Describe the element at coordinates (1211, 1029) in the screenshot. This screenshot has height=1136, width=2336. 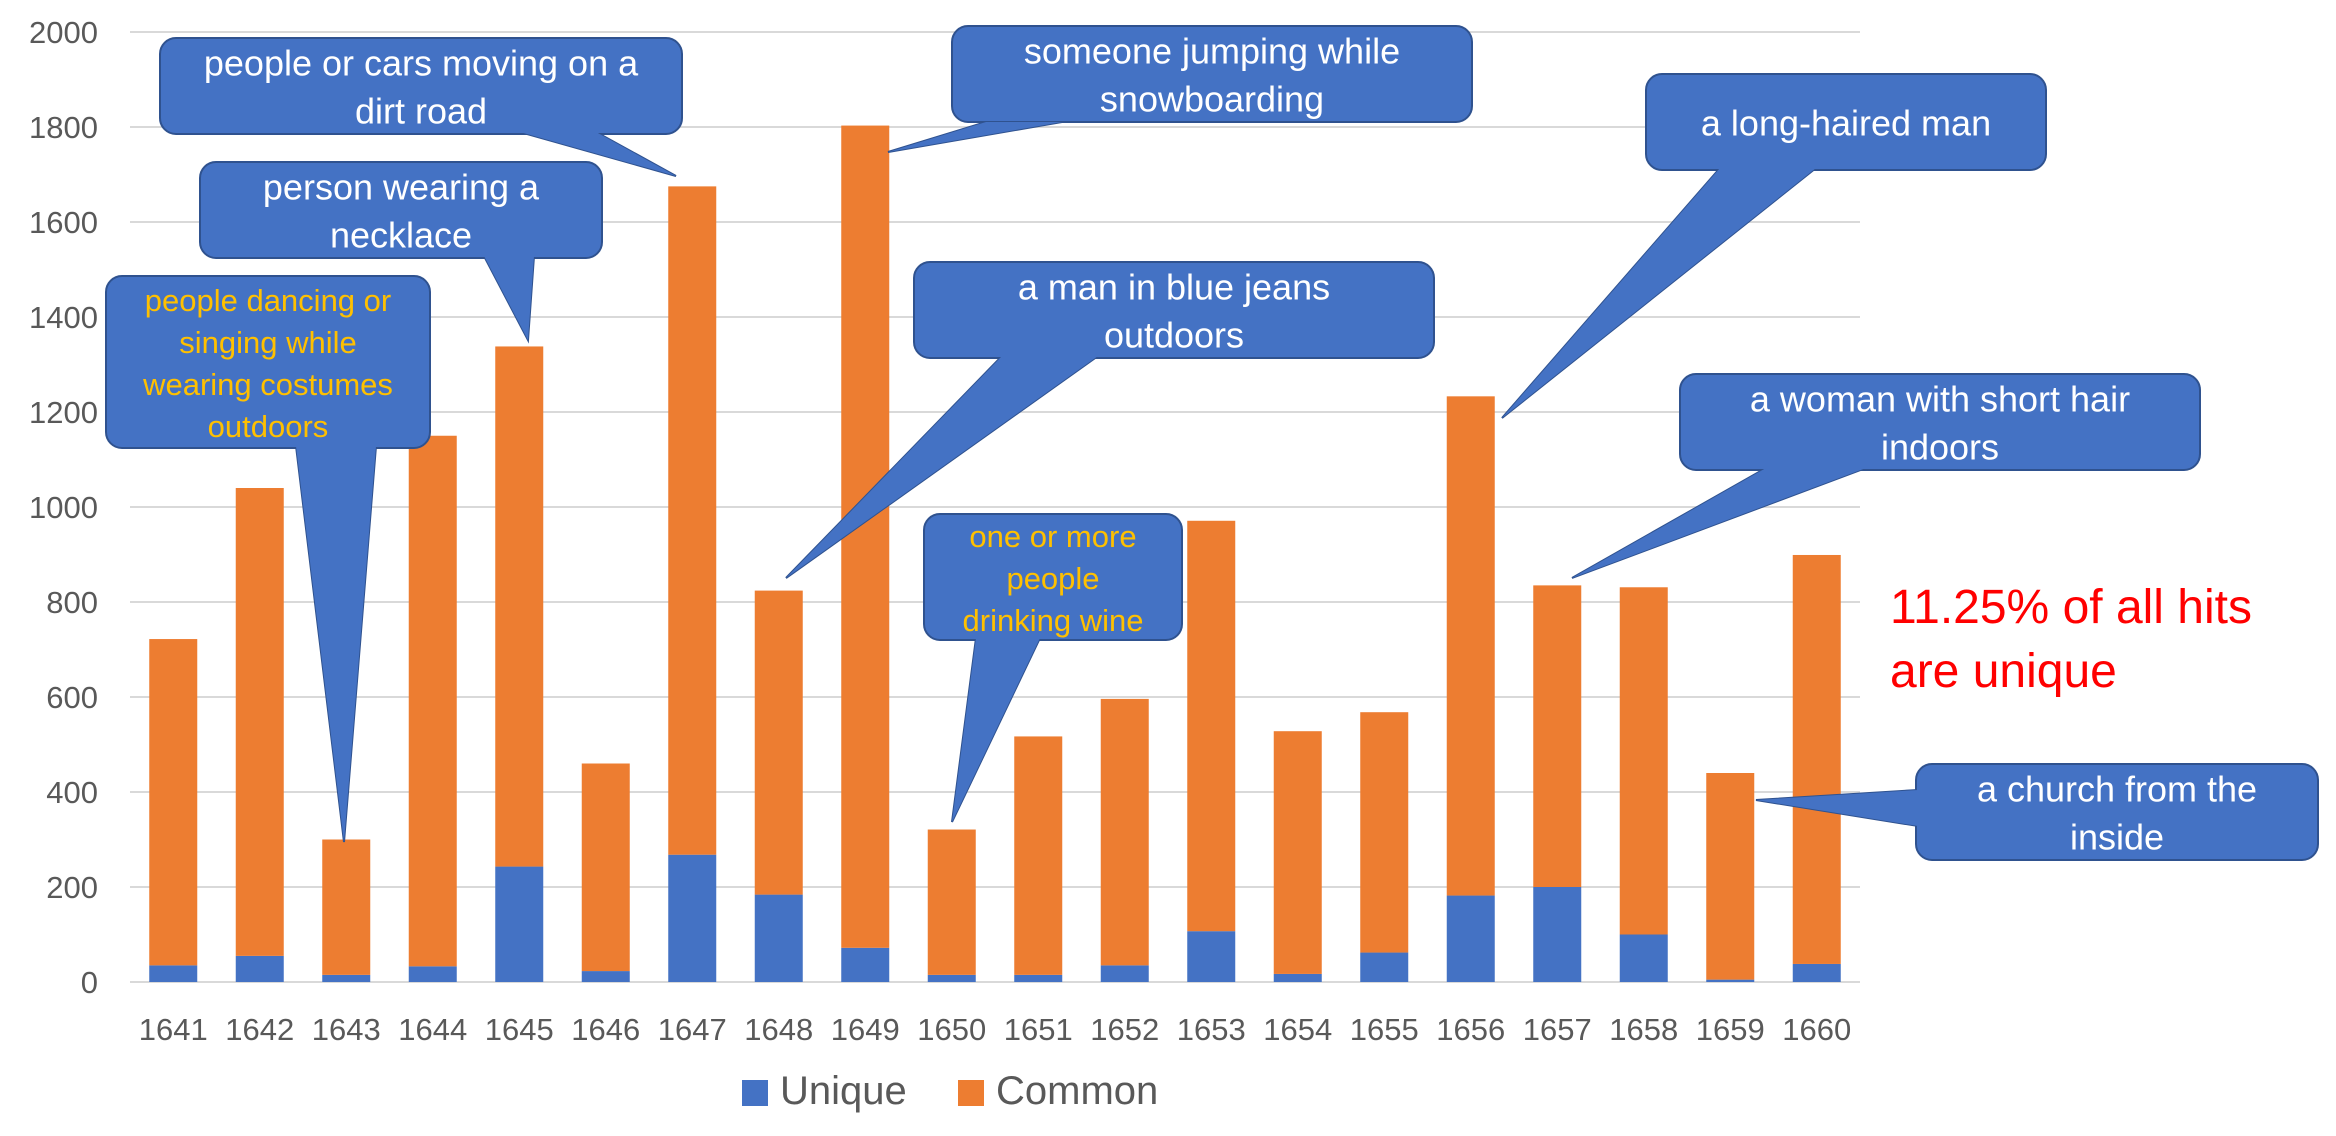
I see `x-tick-label: 1653` at that location.